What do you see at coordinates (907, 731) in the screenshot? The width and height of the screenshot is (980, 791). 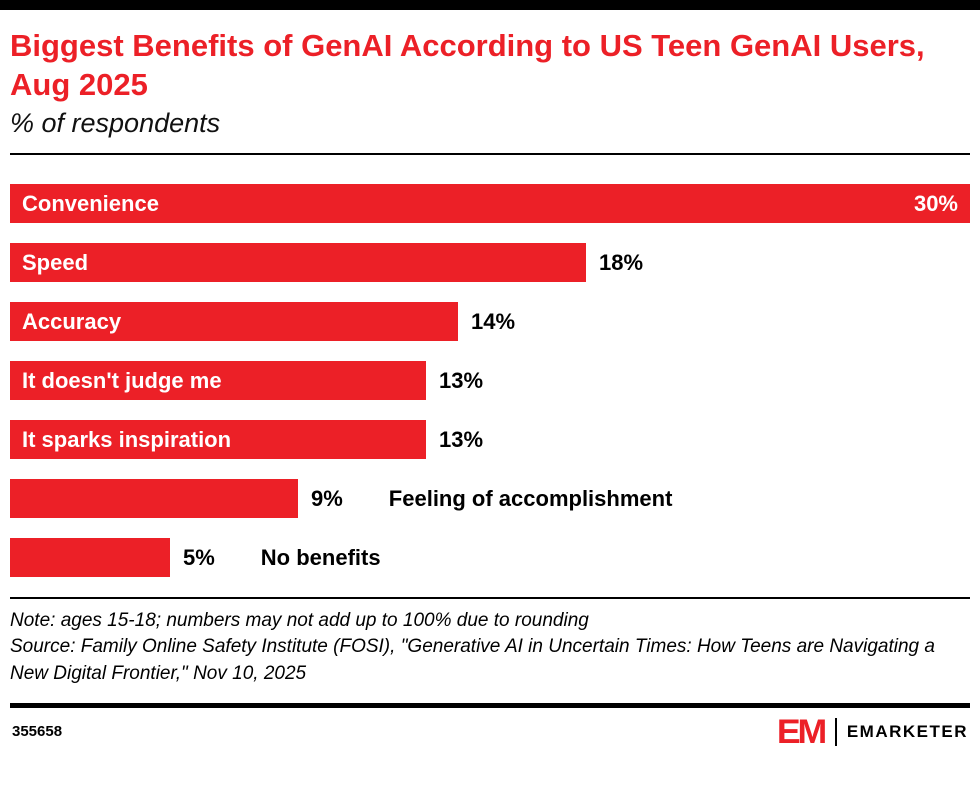 I see `brand-name: EMARKETER` at bounding box center [907, 731].